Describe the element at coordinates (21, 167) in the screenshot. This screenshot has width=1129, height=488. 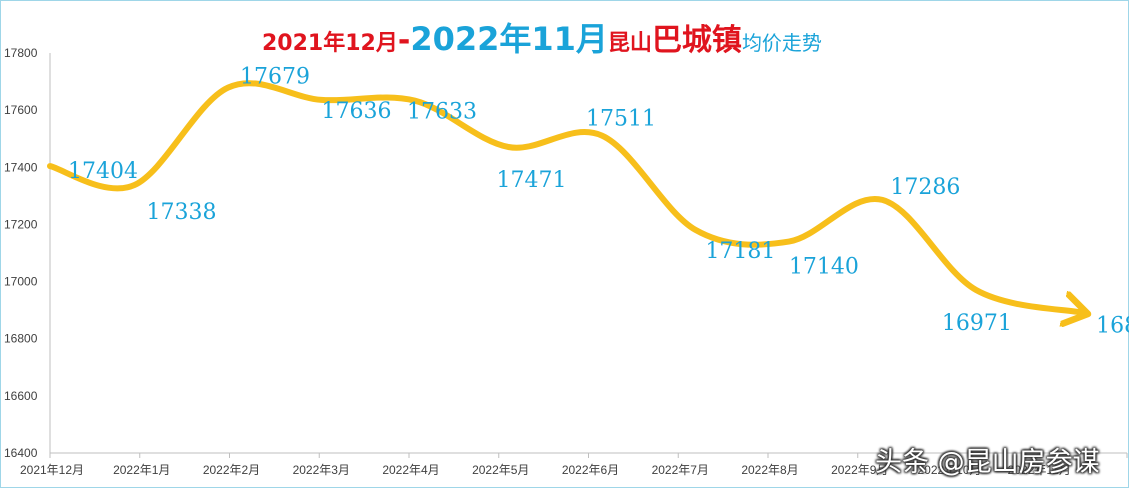
I see `y-tick-label: 17400` at that location.